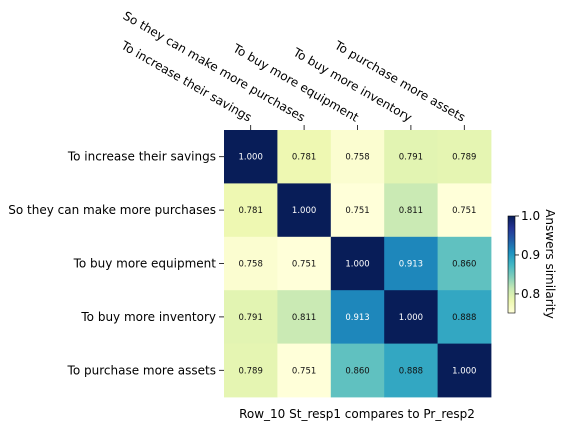  What do you see at coordinates (511, 264) in the screenshot?
I see `colorbar-gradient` at bounding box center [511, 264].